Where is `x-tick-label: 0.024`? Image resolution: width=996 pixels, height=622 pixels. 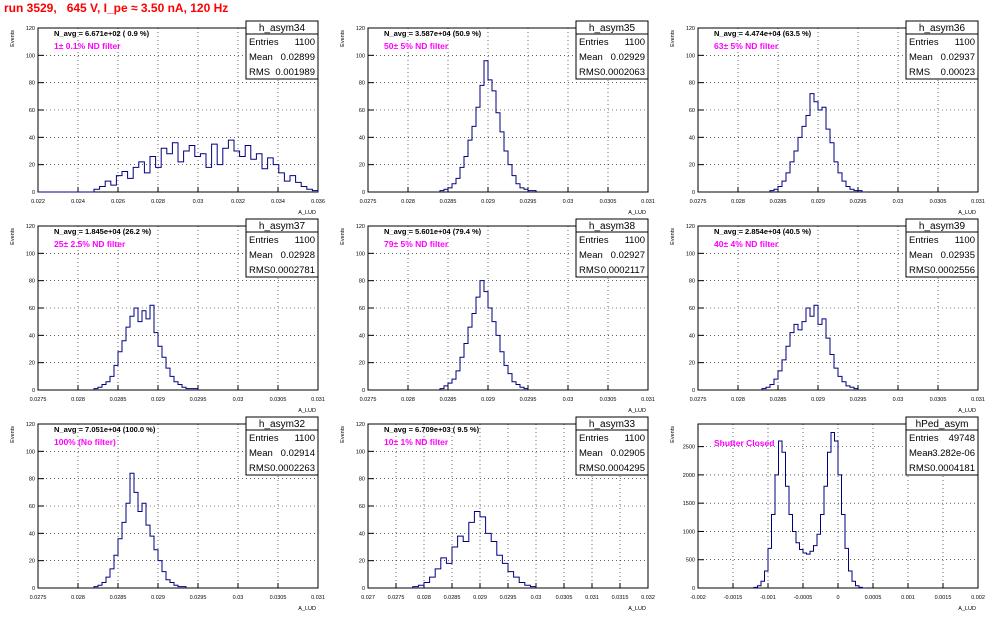 x-tick-label: 0.024 is located at coordinates (78, 202).